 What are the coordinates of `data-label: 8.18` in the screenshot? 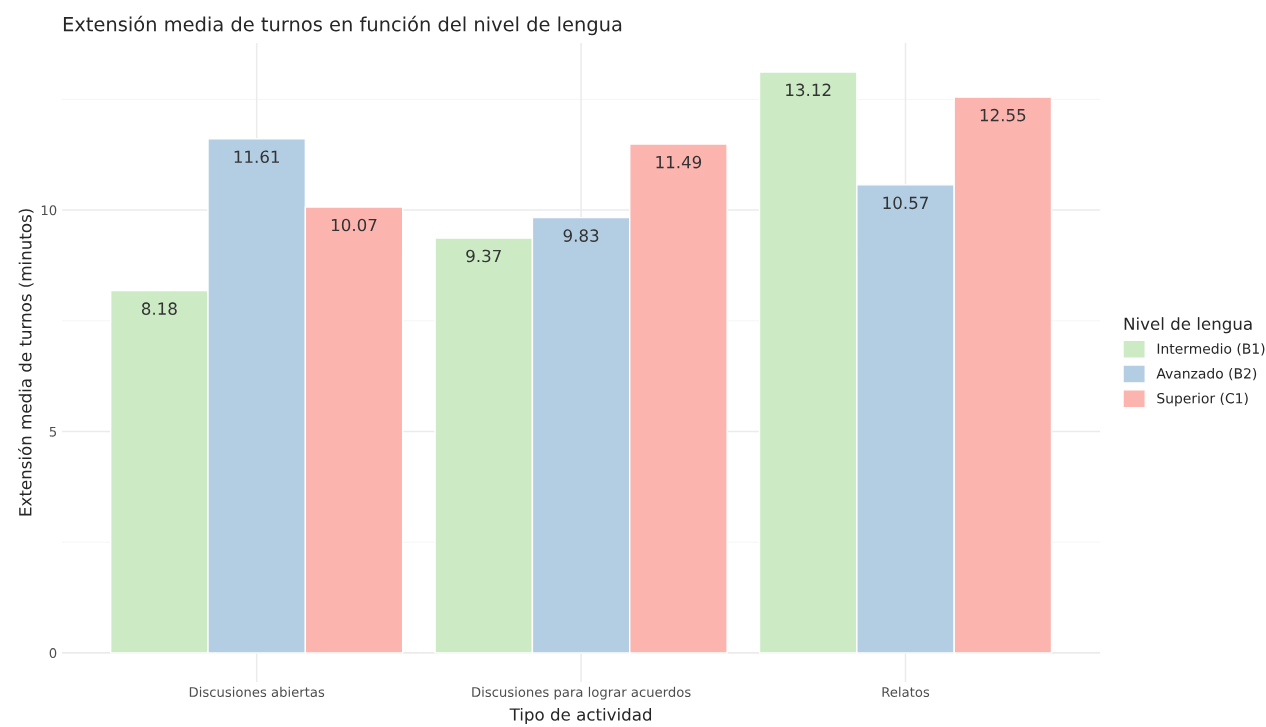 It's located at (159, 308).